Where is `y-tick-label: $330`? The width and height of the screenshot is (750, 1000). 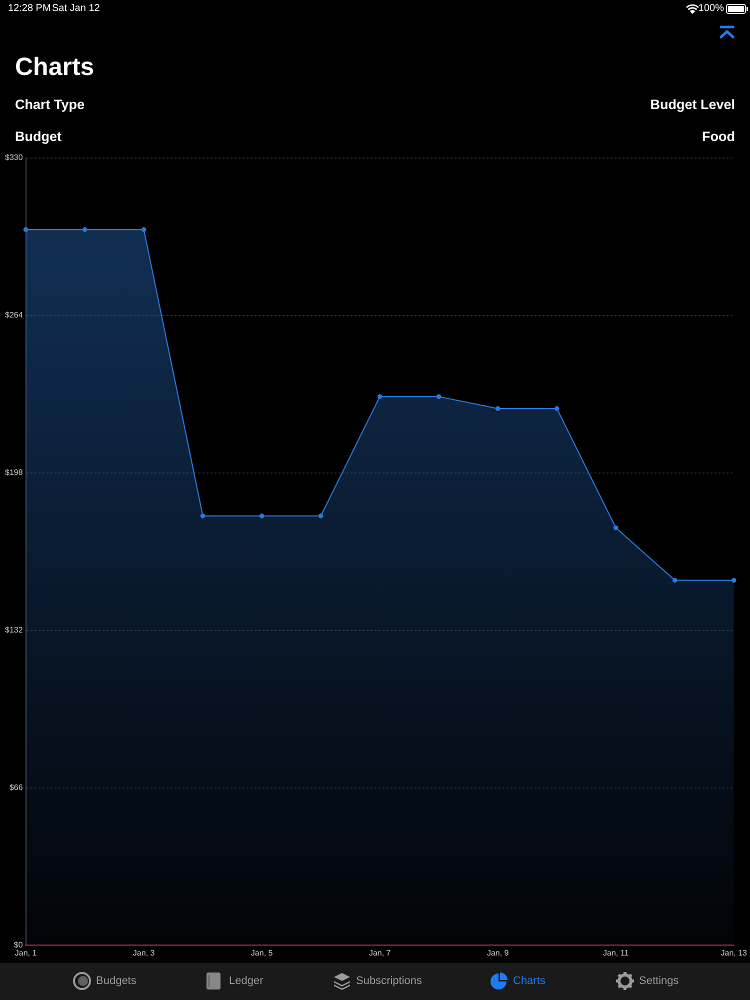 y-tick-label: $330 is located at coordinates (14, 157).